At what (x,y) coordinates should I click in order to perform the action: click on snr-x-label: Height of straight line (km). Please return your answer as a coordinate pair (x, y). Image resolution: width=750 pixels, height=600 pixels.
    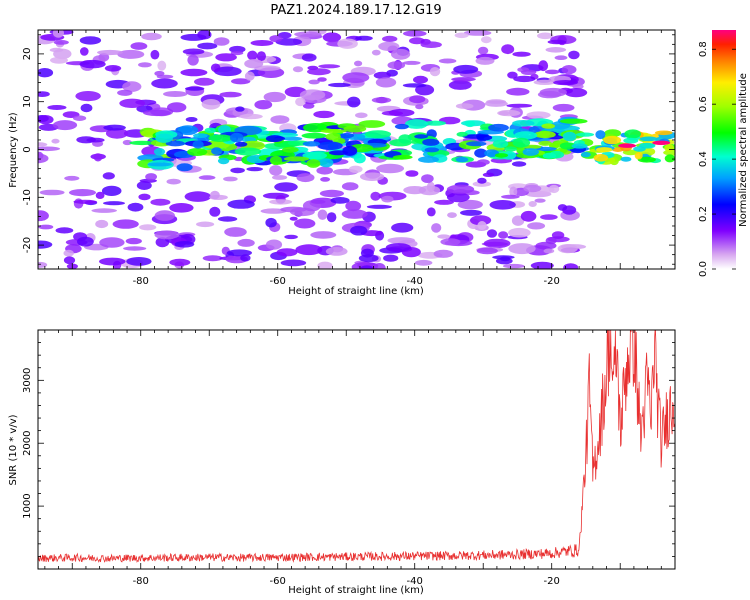
    Looking at the image, I should click on (356, 590).